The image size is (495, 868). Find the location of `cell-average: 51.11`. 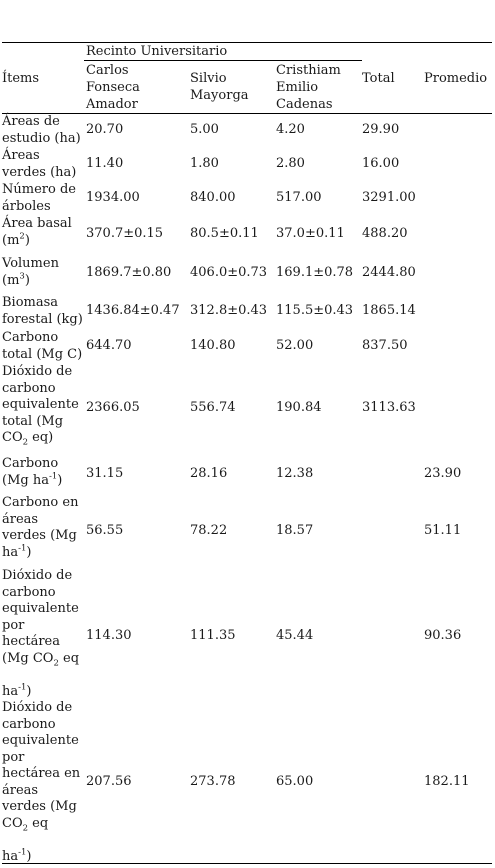

cell-average: 51.11 is located at coordinates (442, 531).